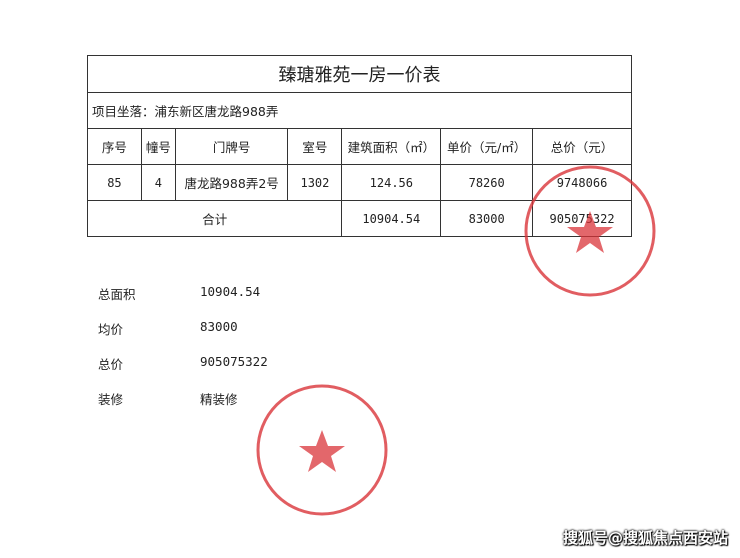 This screenshot has height=558, width=740. I want to click on cell: 124.56, so click(391, 182).